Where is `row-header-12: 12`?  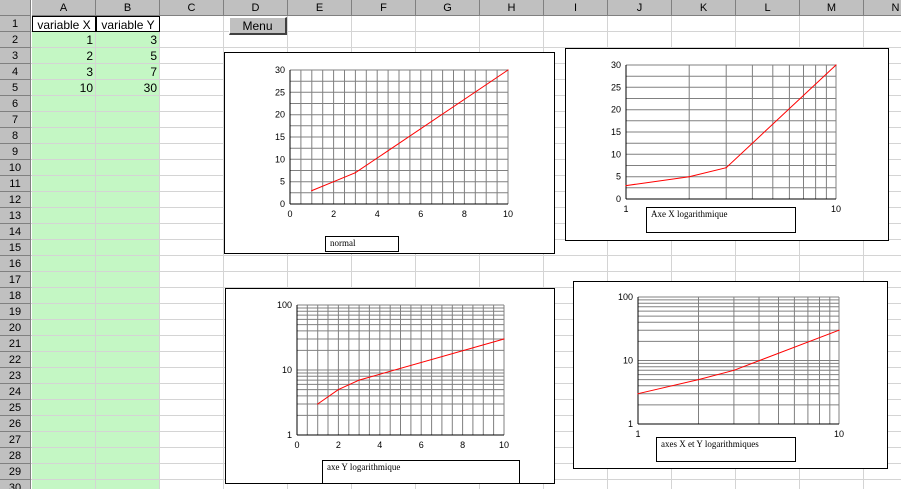 row-header-12: 12 is located at coordinates (15, 200).